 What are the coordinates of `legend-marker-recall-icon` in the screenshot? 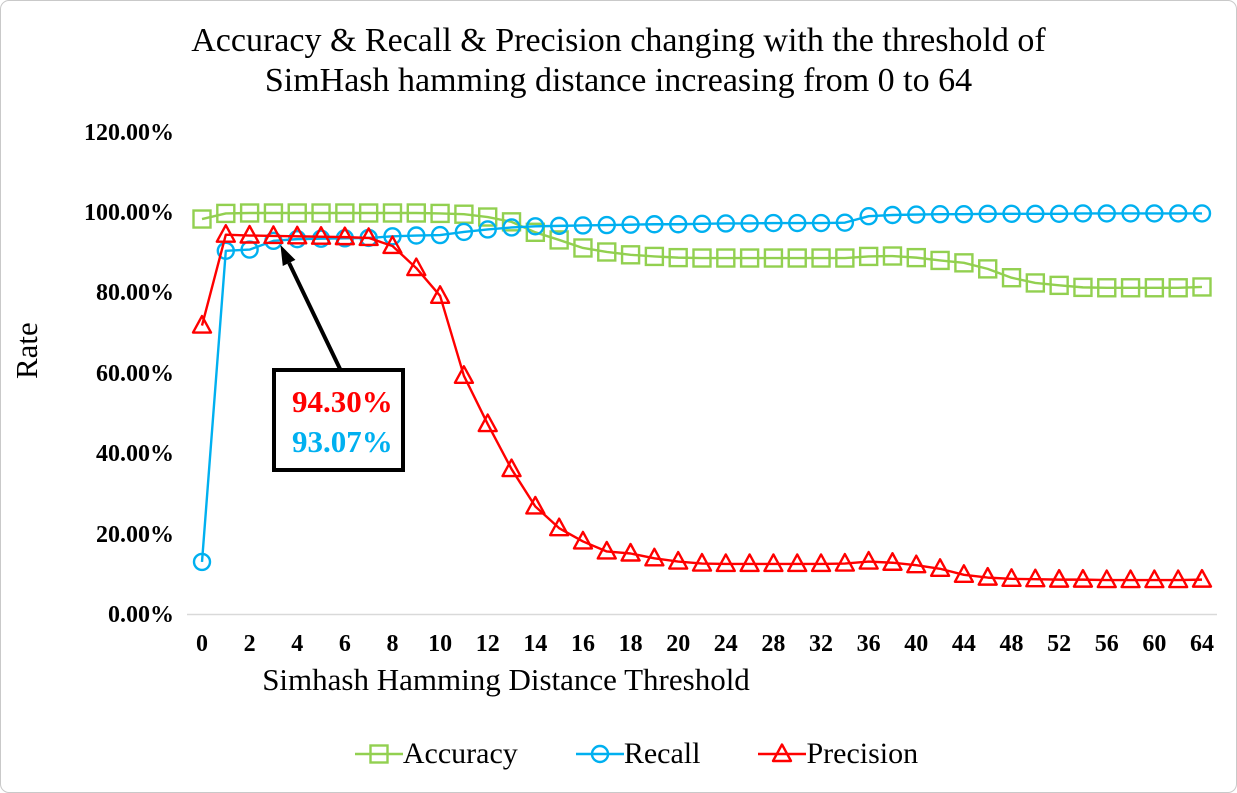 It's located at (599, 754).